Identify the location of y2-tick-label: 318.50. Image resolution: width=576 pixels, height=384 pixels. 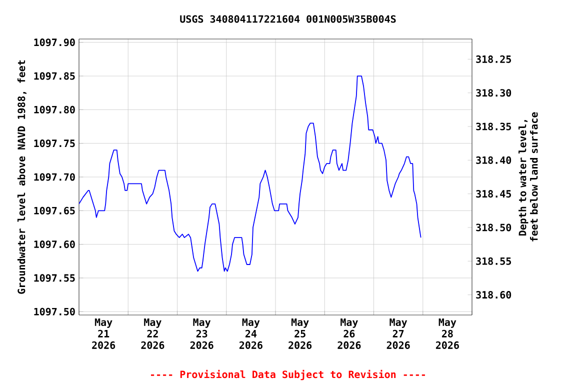
(494, 228).